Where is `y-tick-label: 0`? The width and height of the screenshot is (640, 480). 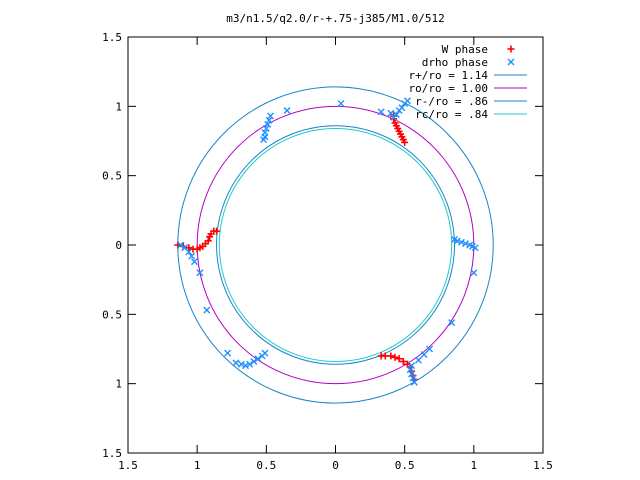
y-tick-label: 0 is located at coordinates (118, 245).